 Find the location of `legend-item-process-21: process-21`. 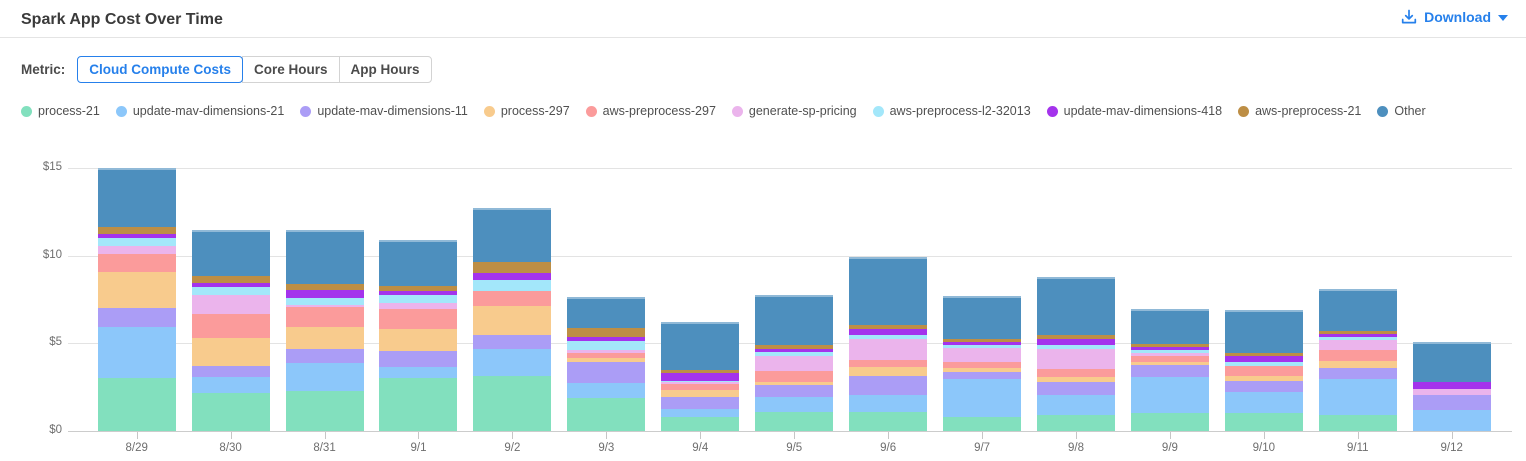

legend-item-process-21: process-21 is located at coordinates (60, 111).